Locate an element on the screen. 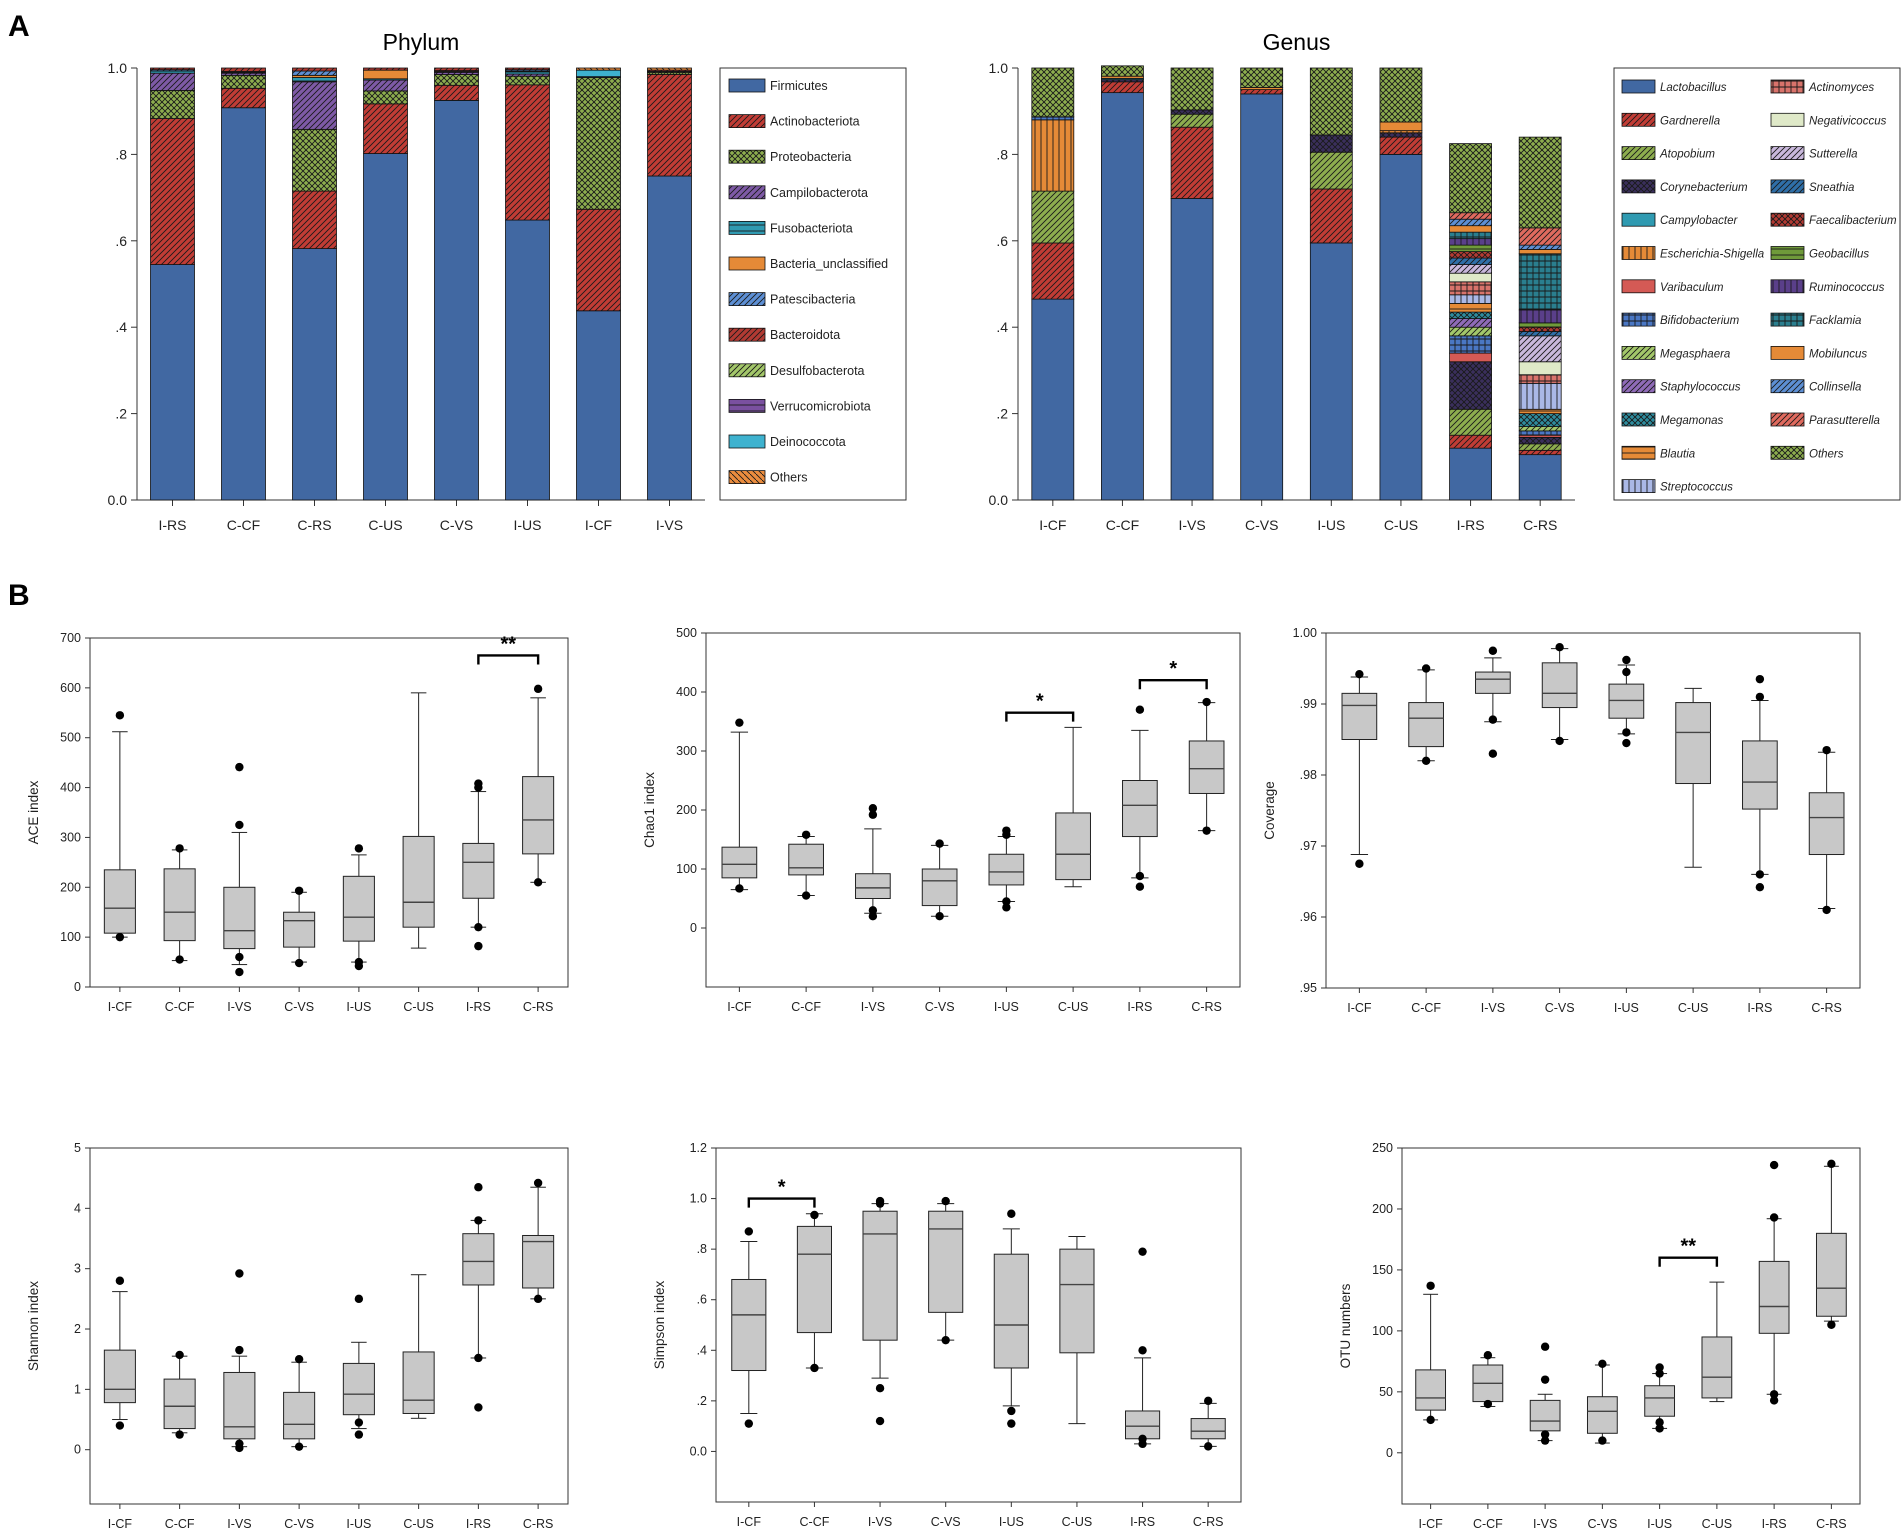 This screenshot has height=1529, width=1904. ace-xtick-label: I-RS is located at coordinates (478, 1007).